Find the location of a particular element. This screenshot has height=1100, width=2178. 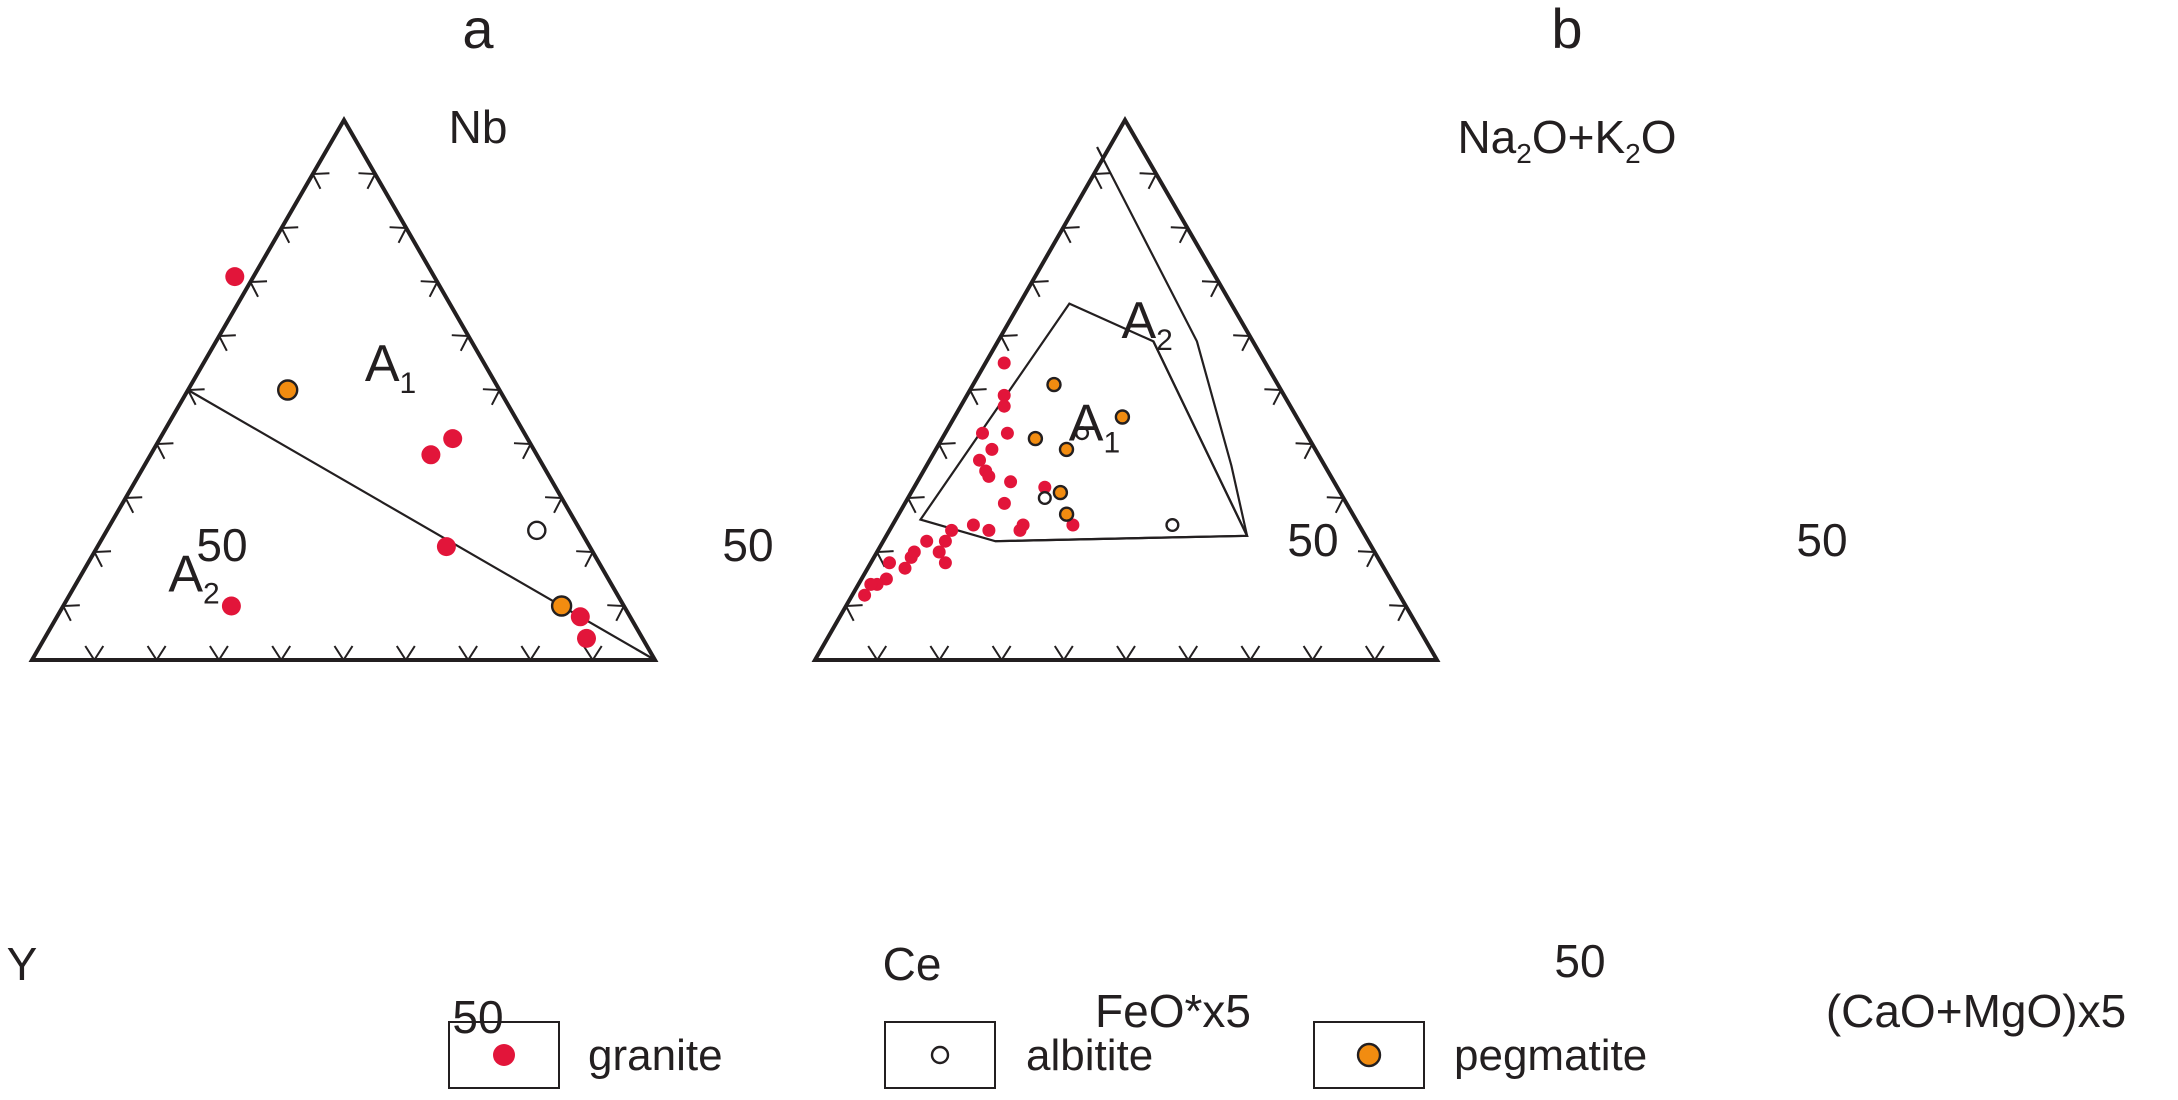

legend-swatch-pegmatite is located at coordinates (1369, 1055).